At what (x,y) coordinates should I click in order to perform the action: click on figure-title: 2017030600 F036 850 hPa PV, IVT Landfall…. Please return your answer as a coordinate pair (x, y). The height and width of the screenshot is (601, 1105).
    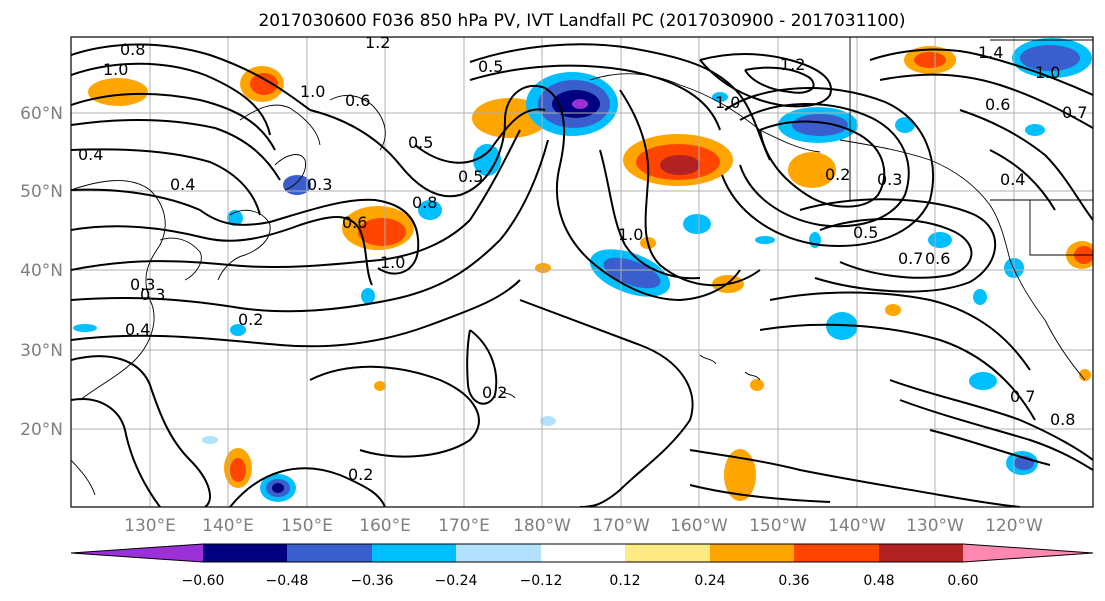
    Looking at the image, I should click on (581, 21).